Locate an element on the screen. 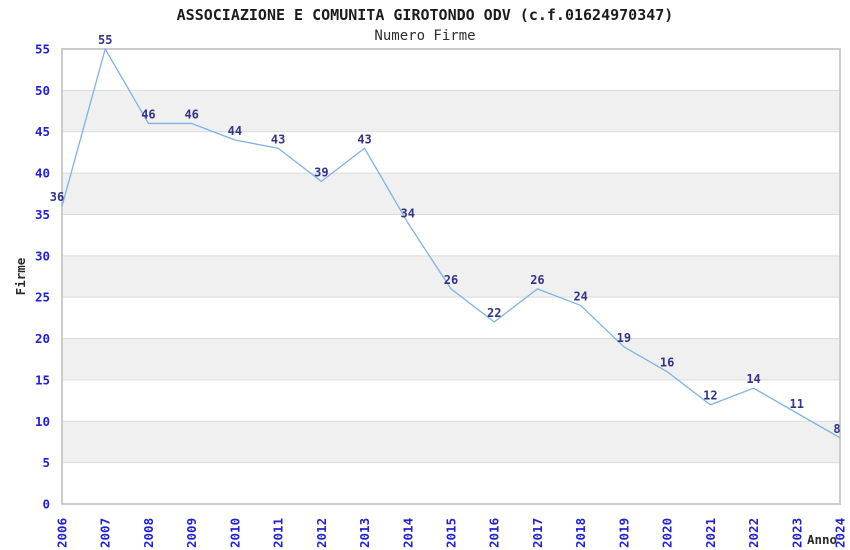 This screenshot has width=850, height=550. y-tick-label: 30 is located at coordinates (42, 255).